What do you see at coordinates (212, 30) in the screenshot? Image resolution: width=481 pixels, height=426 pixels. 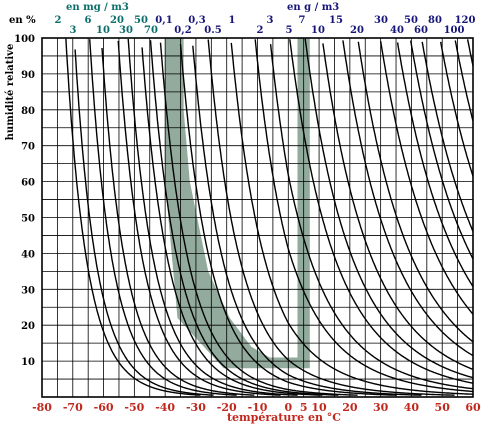 I see `top-label-g-lower: 0.5` at bounding box center [212, 30].